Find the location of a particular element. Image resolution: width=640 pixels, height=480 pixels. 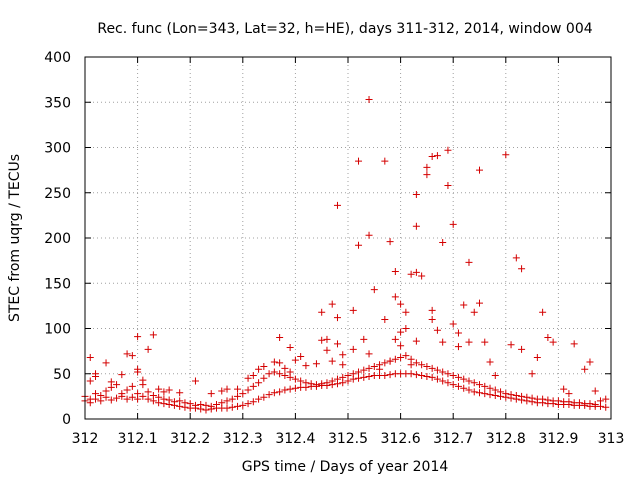

y-tick-label: 400 is located at coordinates (57, 58).